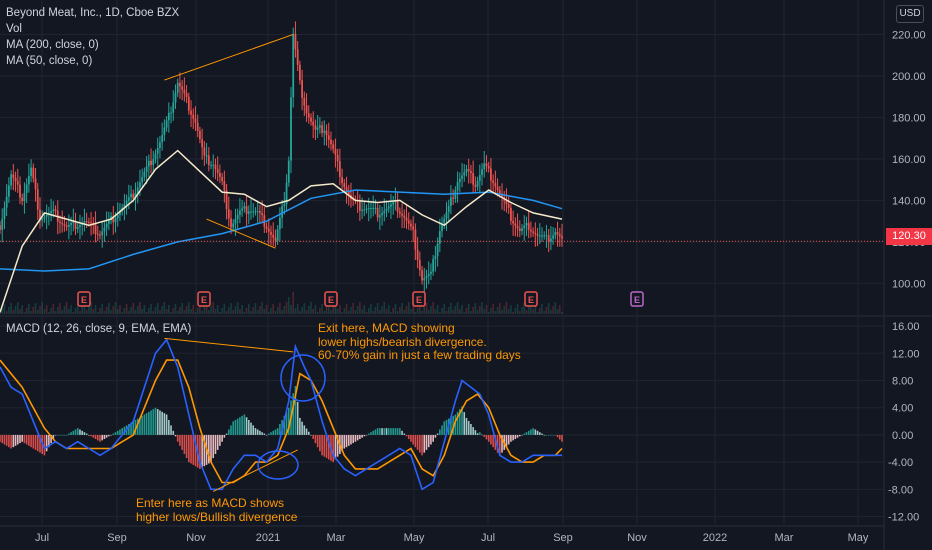 This screenshot has width=932, height=550. I want to click on macd-title: MACD (12, 26, close, 9, EMA, EMA), so click(99, 329).